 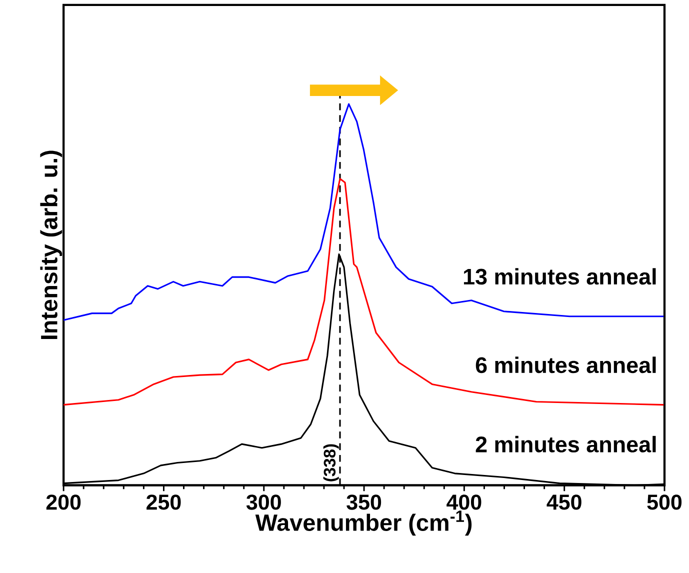 What do you see at coordinates (364, 502) in the screenshot?
I see `x-tick-label: 350` at bounding box center [364, 502].